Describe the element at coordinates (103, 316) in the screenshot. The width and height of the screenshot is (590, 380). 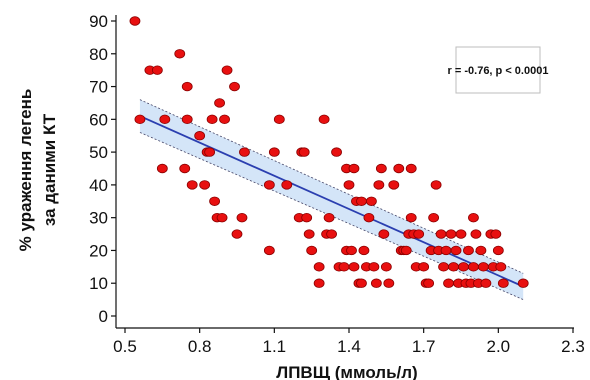
I see `y-tick-label: 0` at that location.